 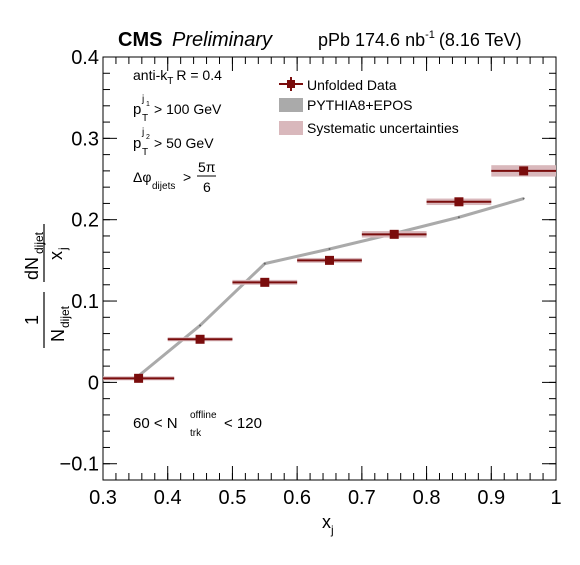 I want to click on y-tick-label: 0.1, so click(x=85, y=302).